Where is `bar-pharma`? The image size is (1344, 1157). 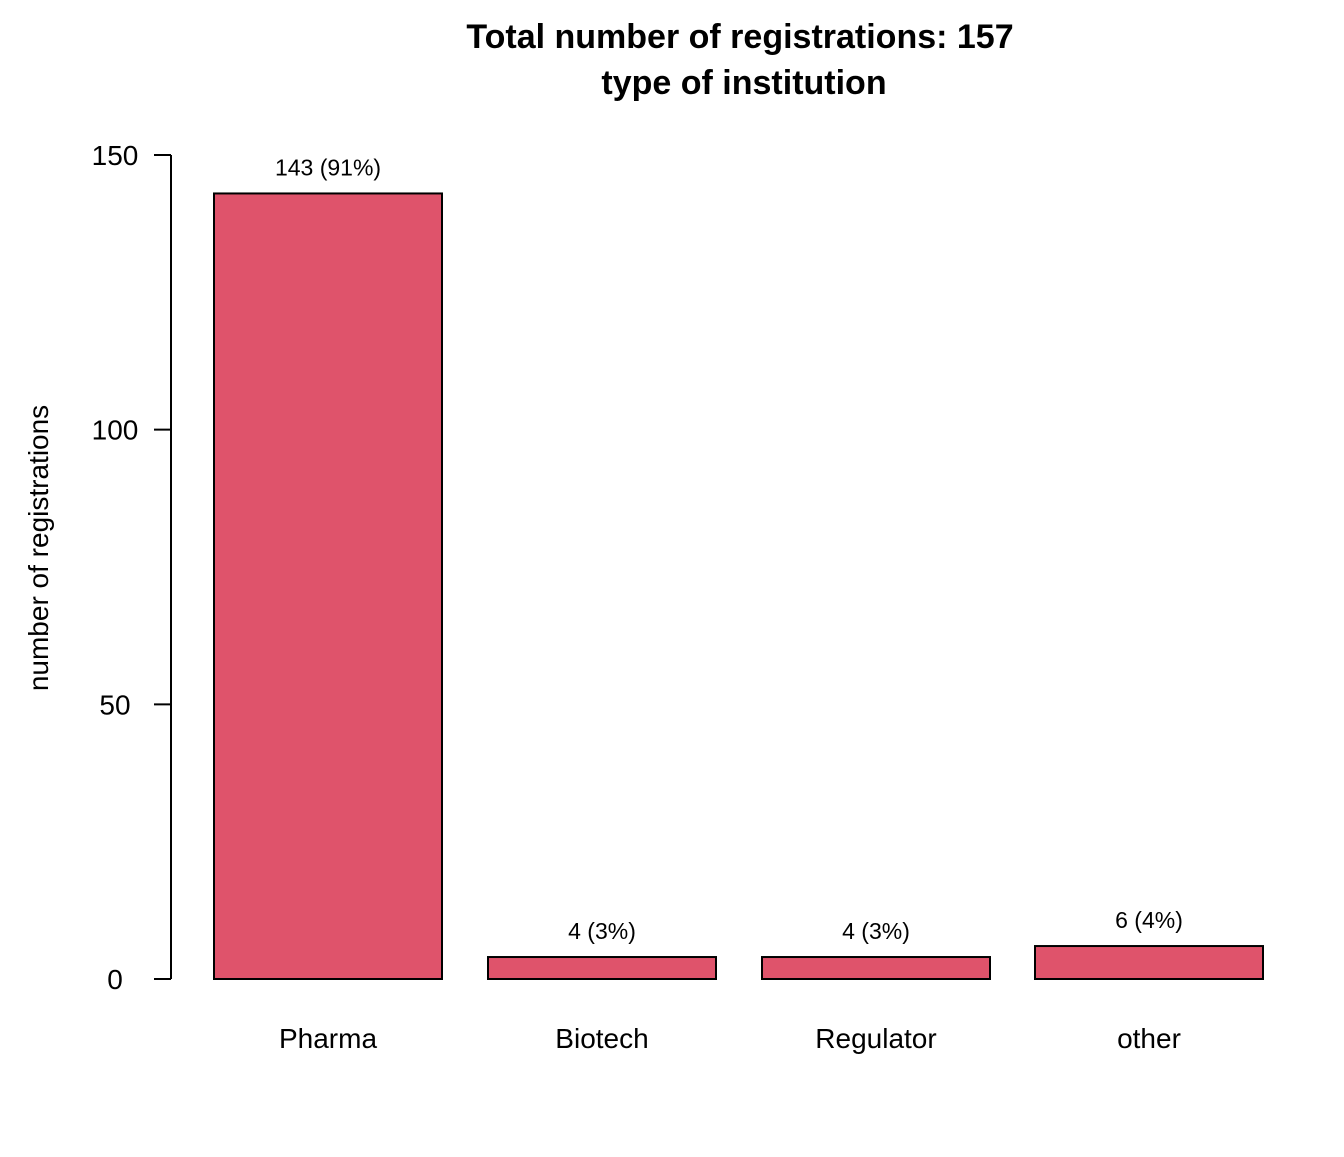 bar-pharma is located at coordinates (328, 586).